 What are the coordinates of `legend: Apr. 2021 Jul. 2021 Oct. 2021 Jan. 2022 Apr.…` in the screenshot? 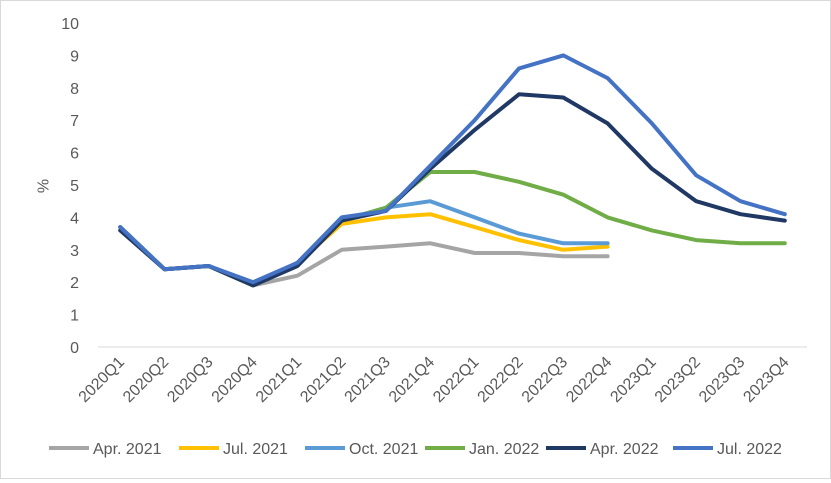 It's located at (415, 449).